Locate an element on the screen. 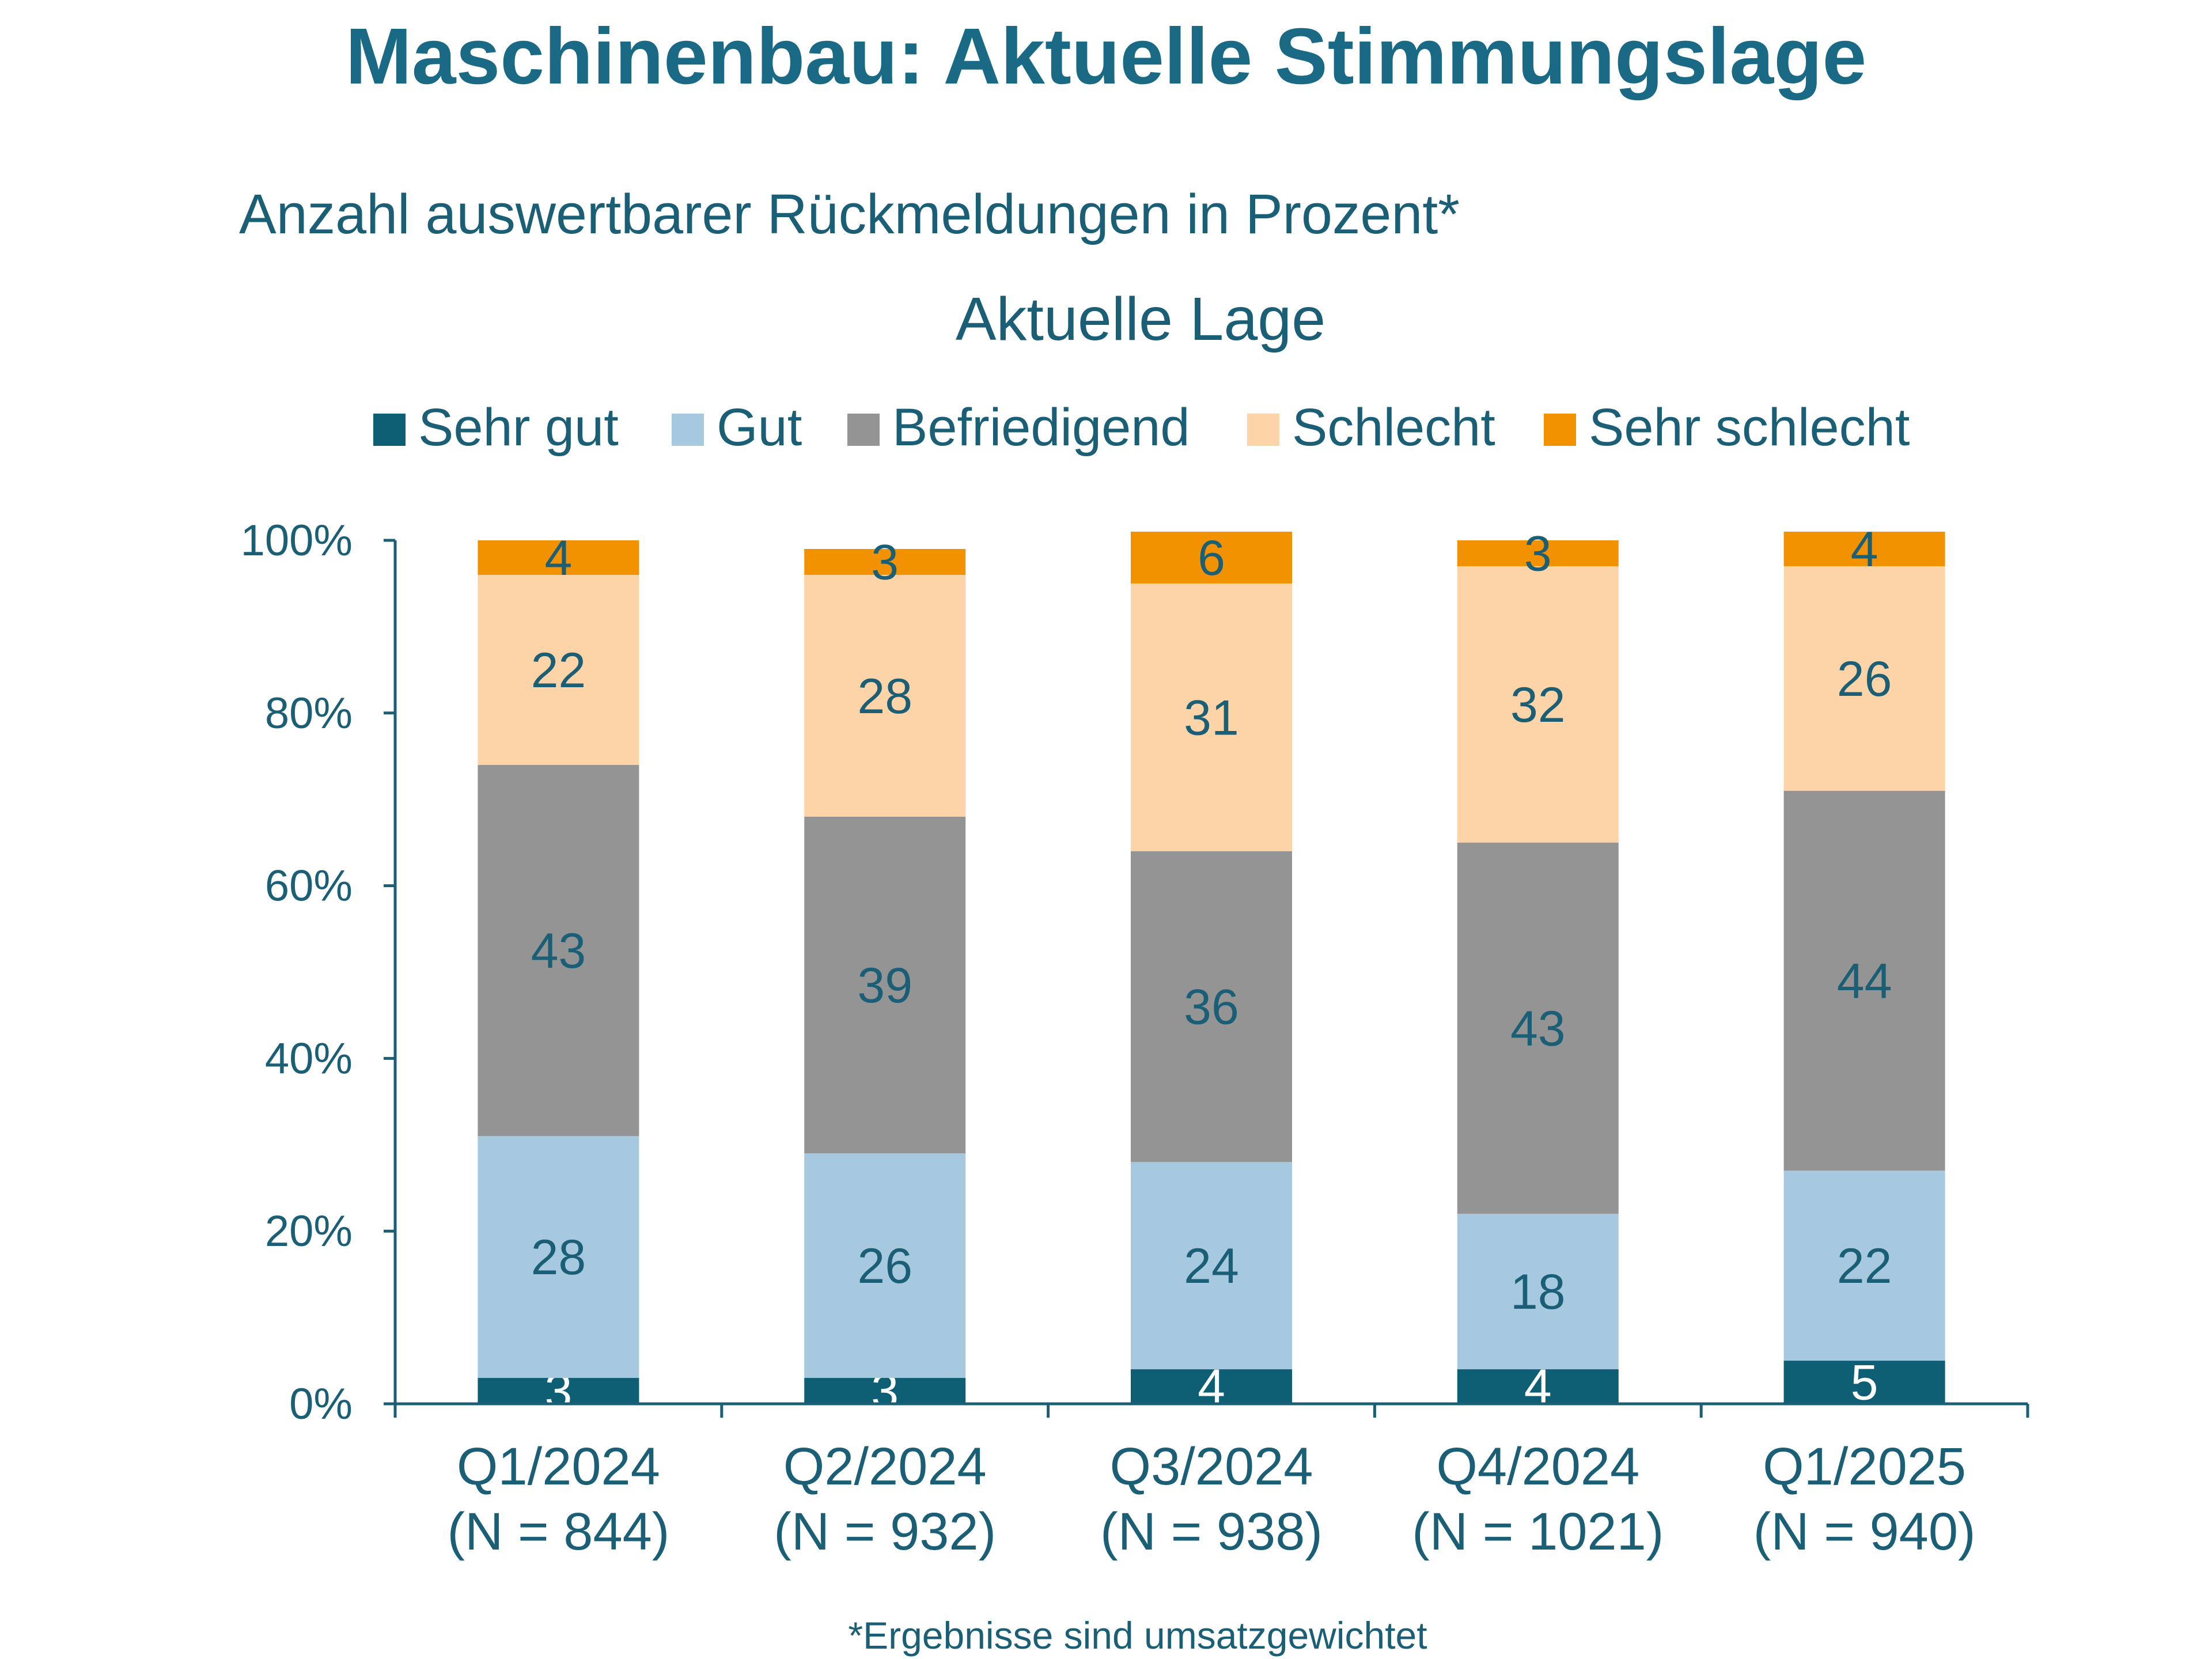 This screenshot has height=1659, width=2212. legend-swatch-sehr-gut is located at coordinates (389, 430).